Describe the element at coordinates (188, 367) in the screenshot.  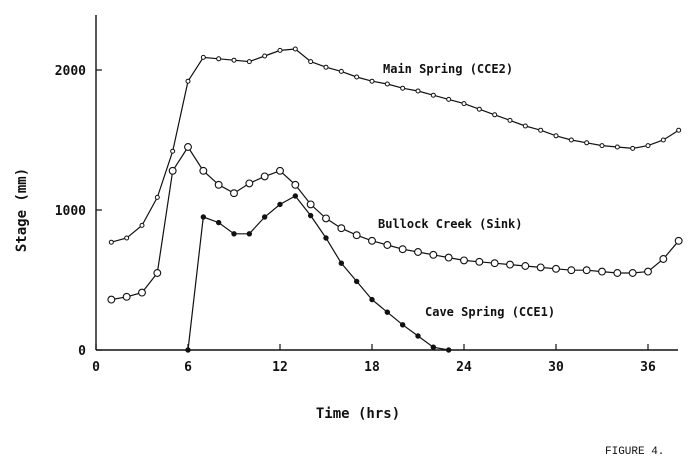
I see `x-tick-label: 6` at that location.